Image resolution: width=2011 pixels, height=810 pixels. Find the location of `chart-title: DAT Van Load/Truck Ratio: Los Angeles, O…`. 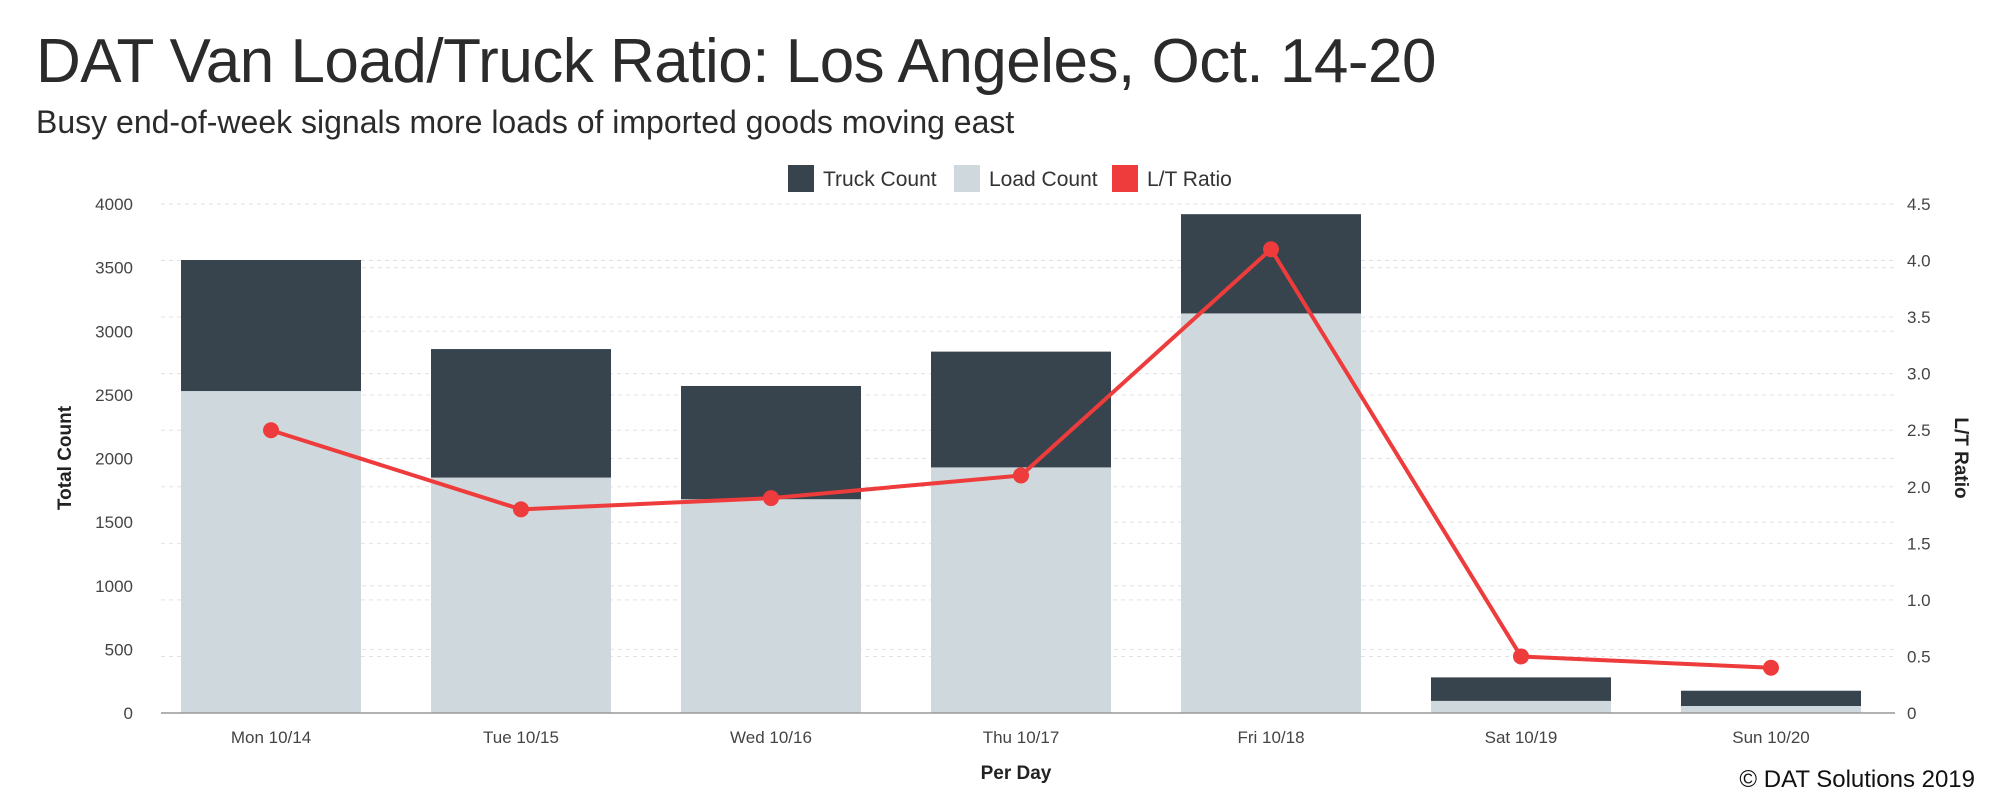

chart-title: DAT Van Load/Truck Ratio: Los Angeles, O… is located at coordinates (736, 61).